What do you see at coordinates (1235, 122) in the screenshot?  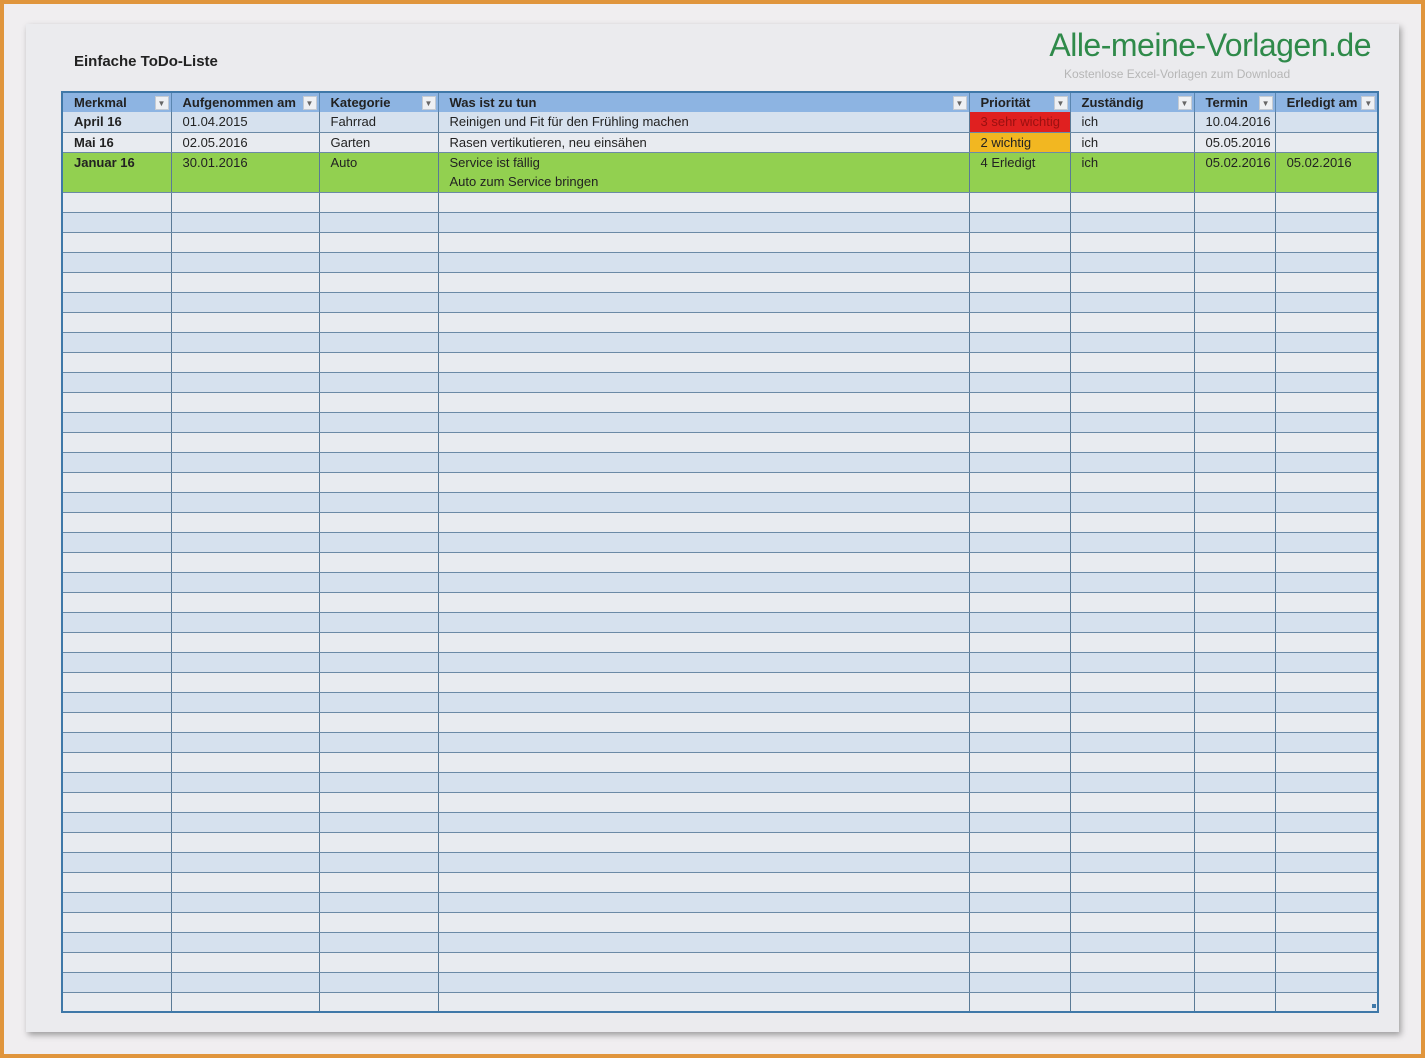 I see `cell-termin: 10.04.2016` at bounding box center [1235, 122].